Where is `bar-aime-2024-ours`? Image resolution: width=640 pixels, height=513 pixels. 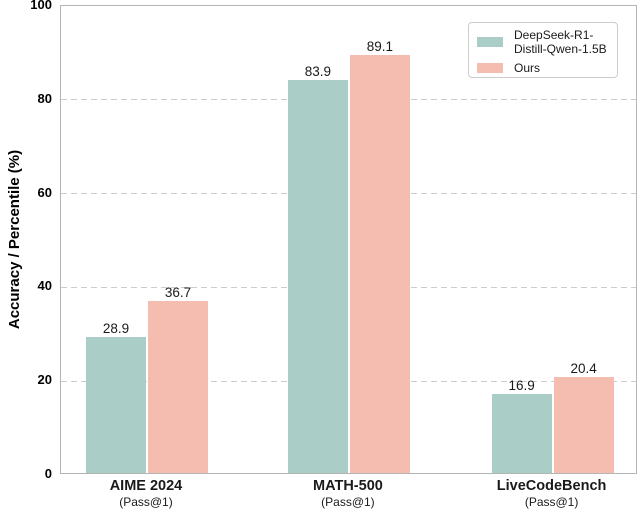 bar-aime-2024-ours is located at coordinates (177, 386).